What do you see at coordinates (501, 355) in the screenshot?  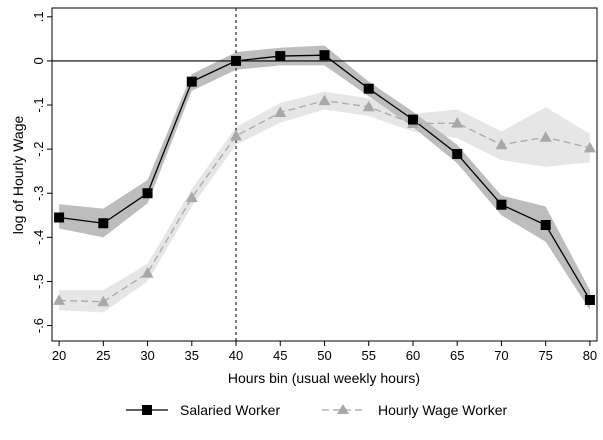 I see `x-tick-label-70: 70` at bounding box center [501, 355].